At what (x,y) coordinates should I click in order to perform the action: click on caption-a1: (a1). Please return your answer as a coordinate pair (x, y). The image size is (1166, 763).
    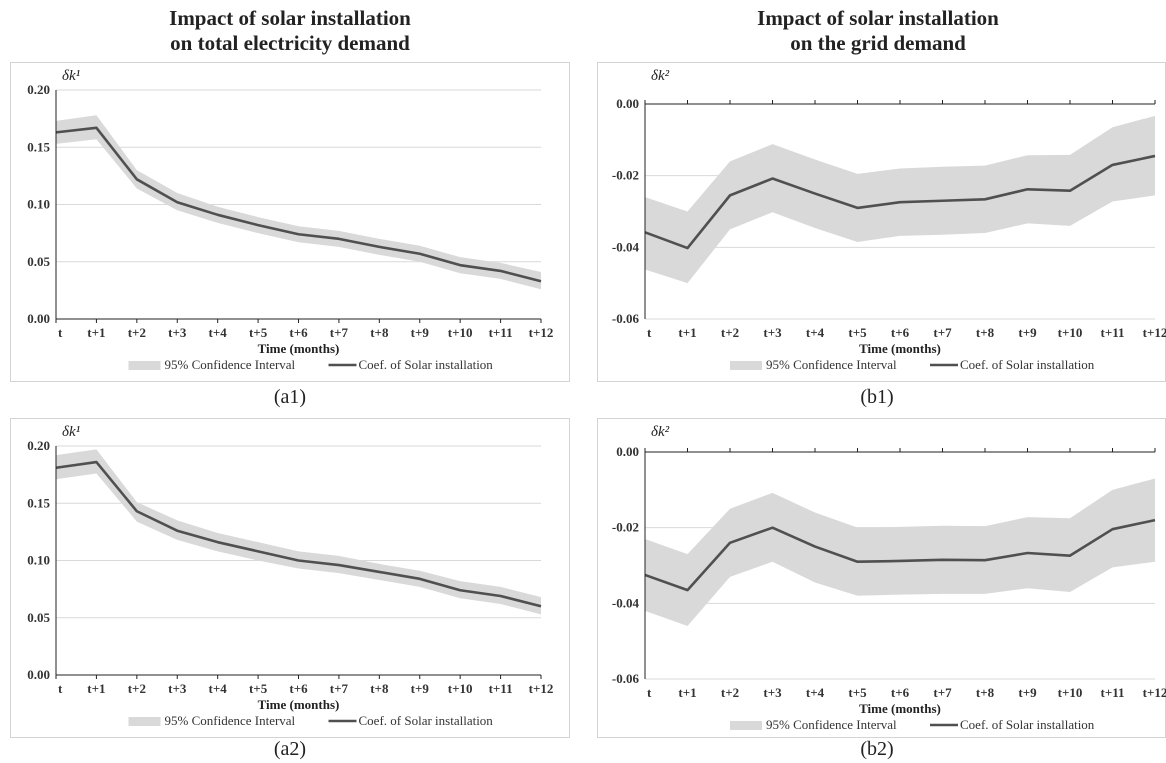
    Looking at the image, I should click on (290, 397).